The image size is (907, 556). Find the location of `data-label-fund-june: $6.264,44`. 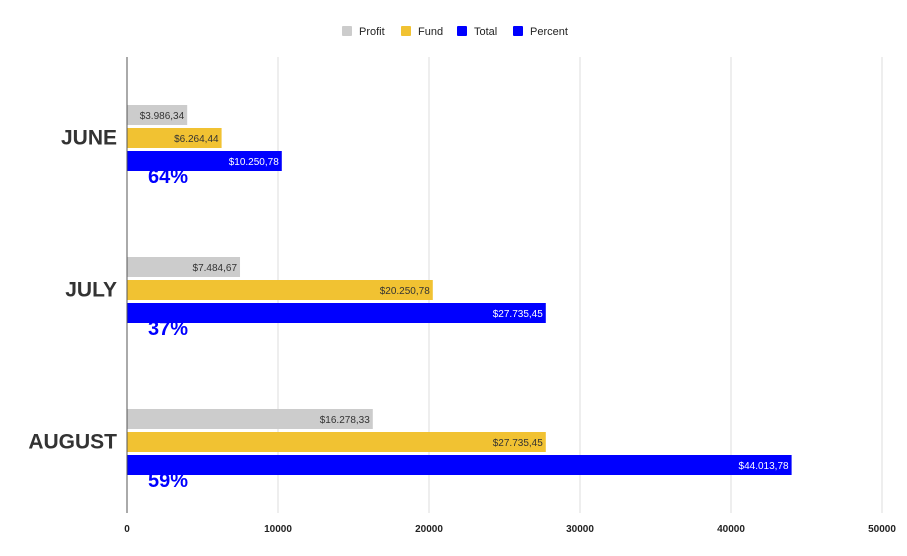

data-label-fund-june: $6.264,44 is located at coordinates (196, 139).